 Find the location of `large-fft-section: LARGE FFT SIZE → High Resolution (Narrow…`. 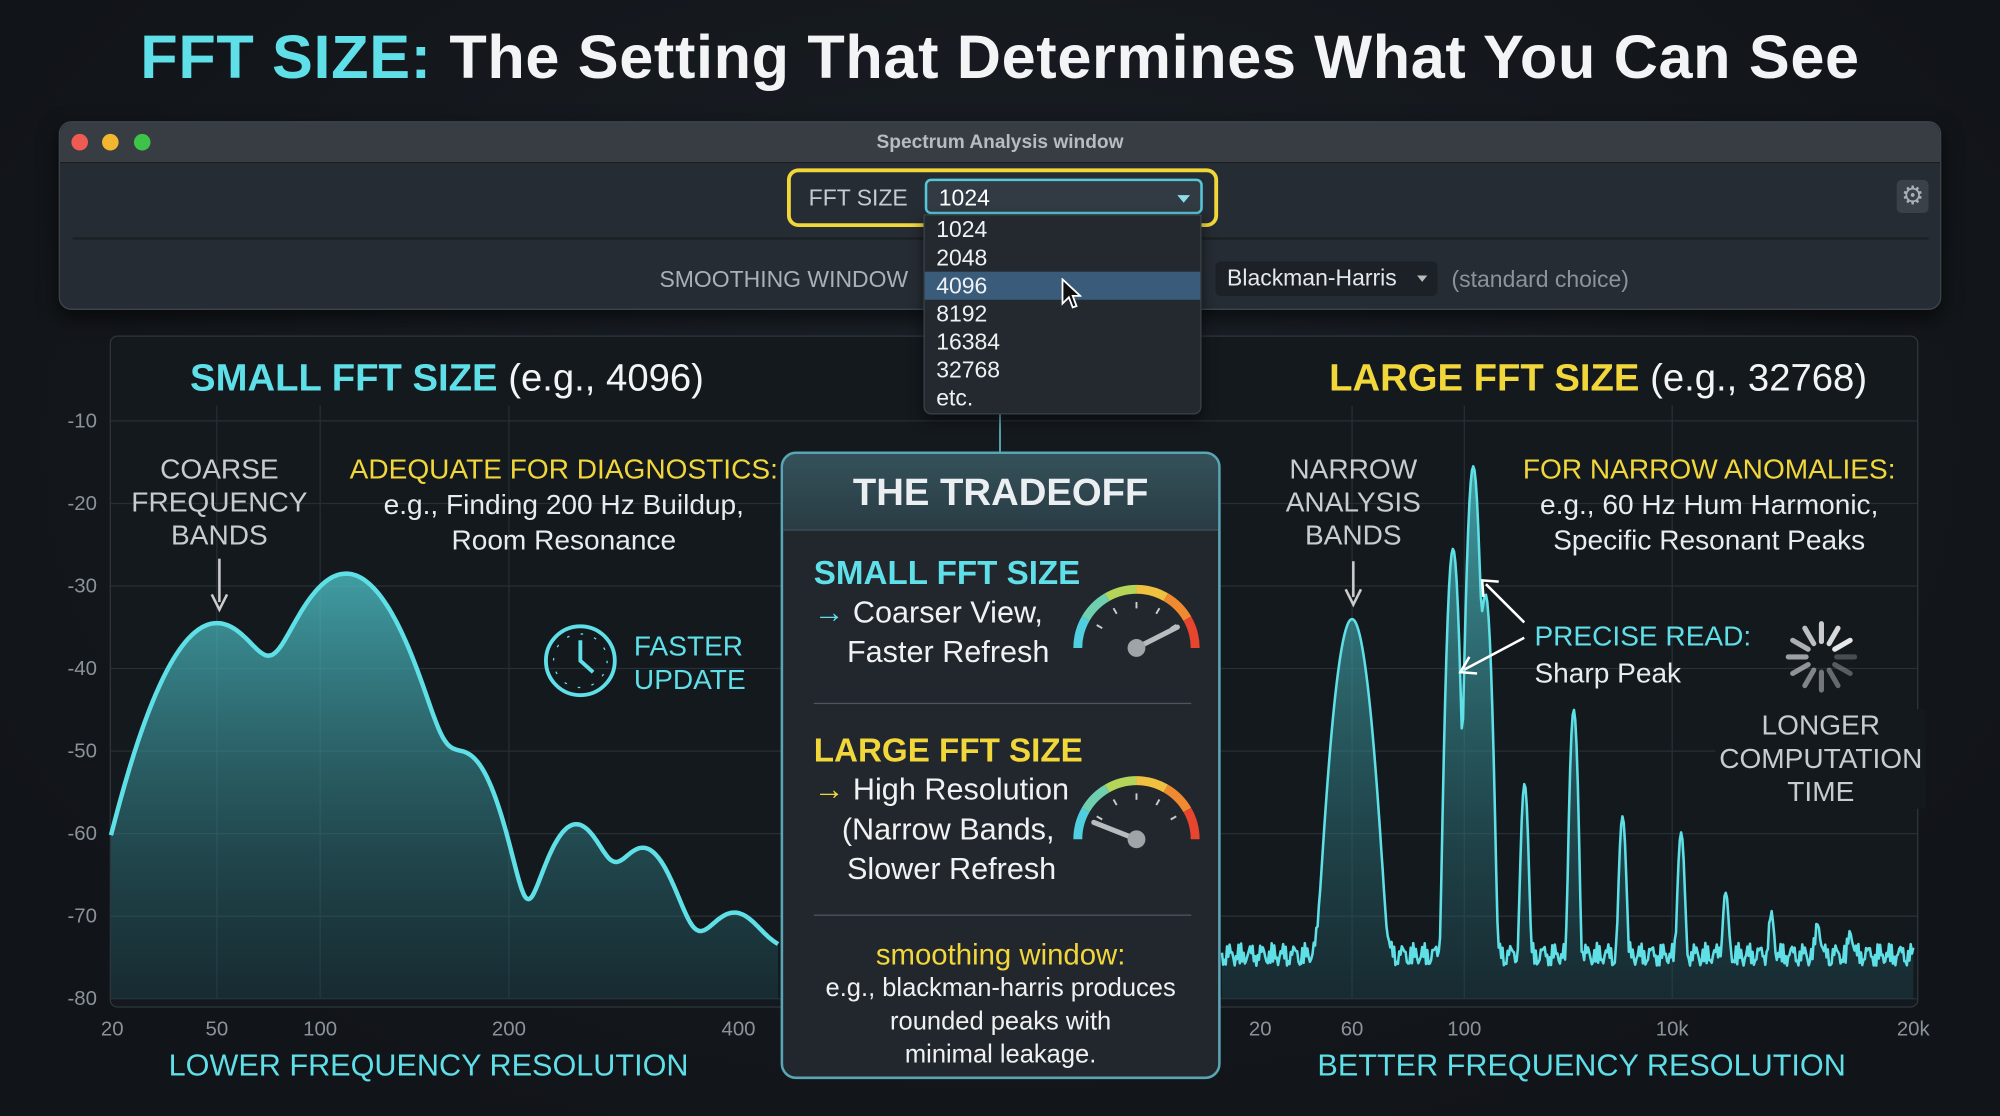

large-fft-section: LARGE FFT SIZE → High Resolution (Narrow… is located at coordinates (948, 808).